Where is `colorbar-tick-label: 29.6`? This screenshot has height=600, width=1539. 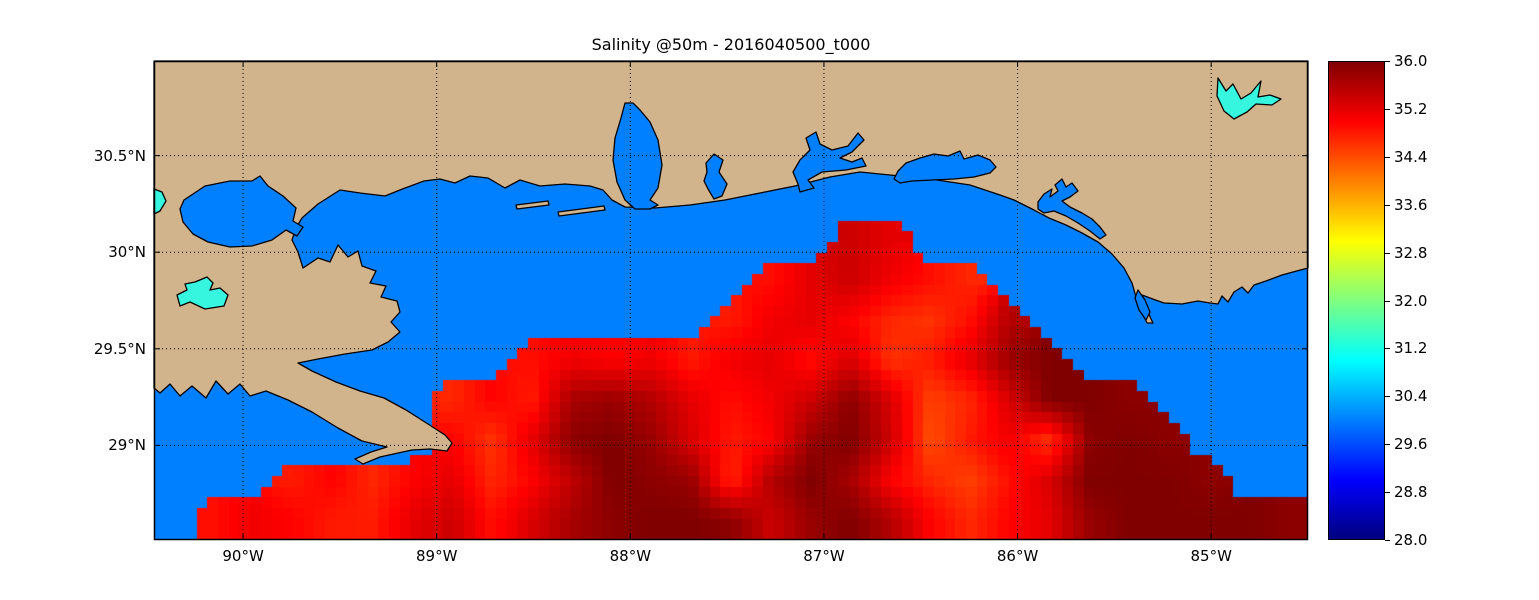 colorbar-tick-label: 29.6 is located at coordinates (1411, 444).